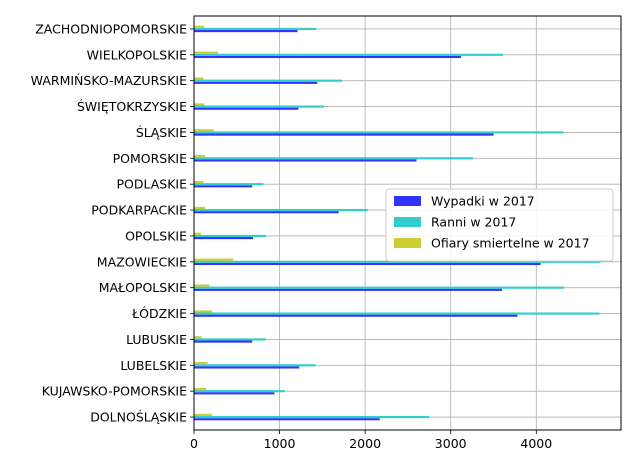 This screenshot has height=470, width=630. Describe the element at coordinates (139, 210) in the screenshot. I see `y-tick-label: PODKARPACKIE` at that location.